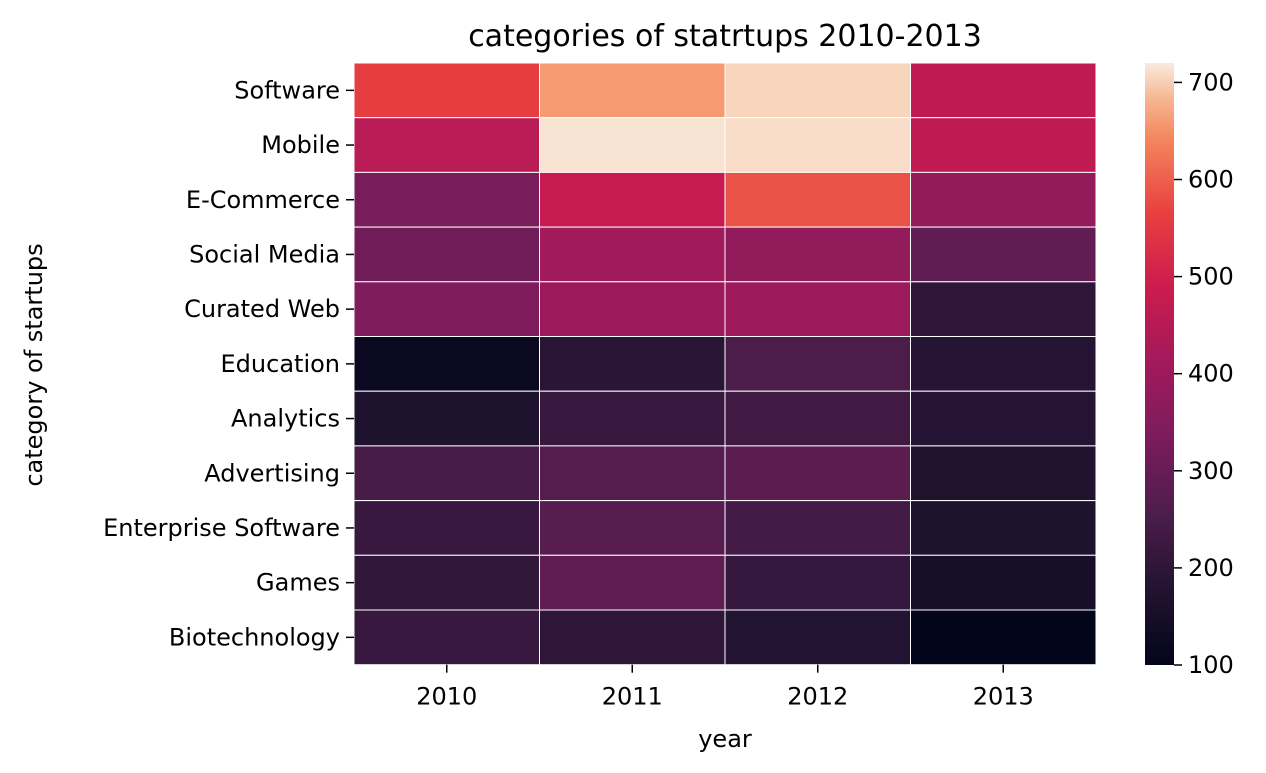 Image resolution: width=1266 pixels, height=773 pixels. I want to click on y-tick-label: Education, so click(280, 364).